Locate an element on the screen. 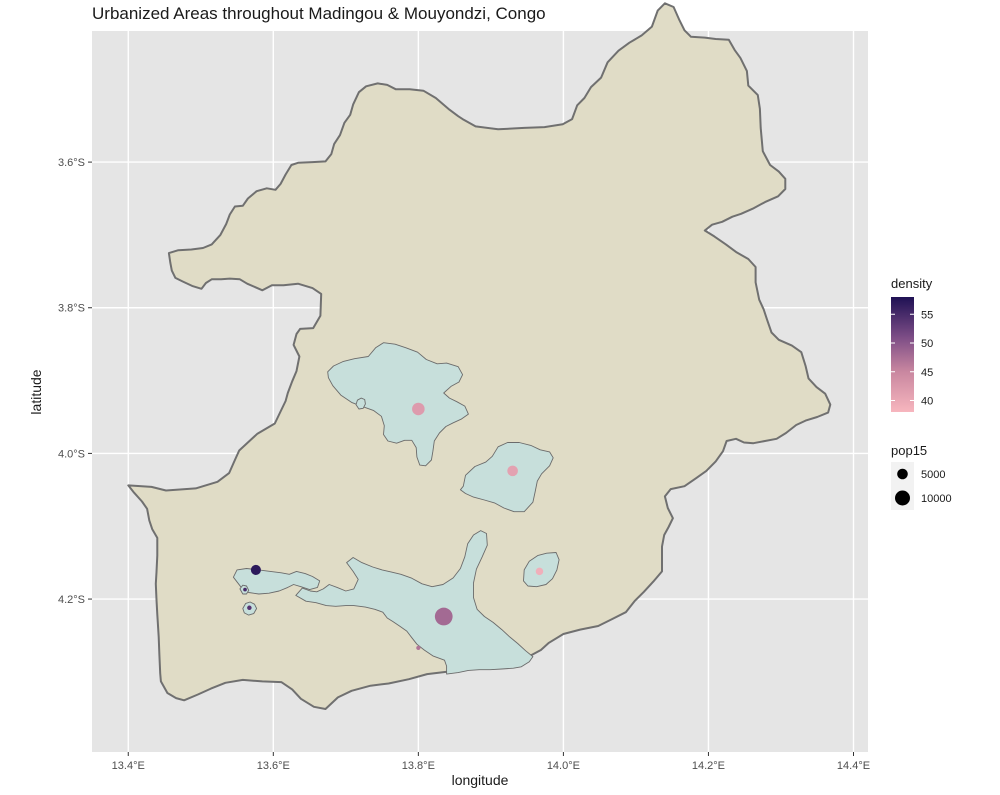 This screenshot has height=795, width=1000. density-tick-label: 55 is located at coordinates (927, 315).